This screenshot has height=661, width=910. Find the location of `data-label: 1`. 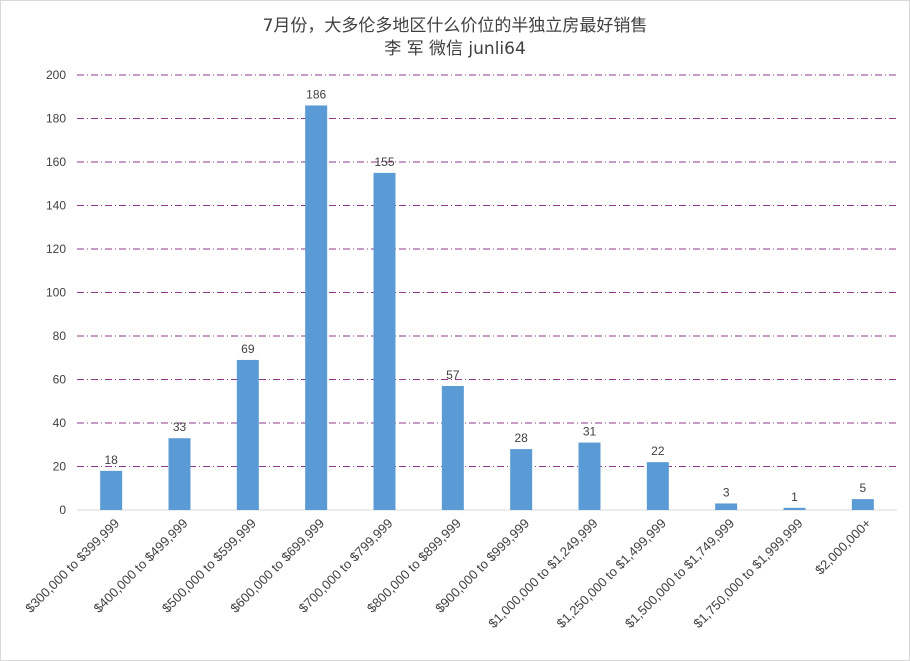

data-label: 1 is located at coordinates (794, 497).